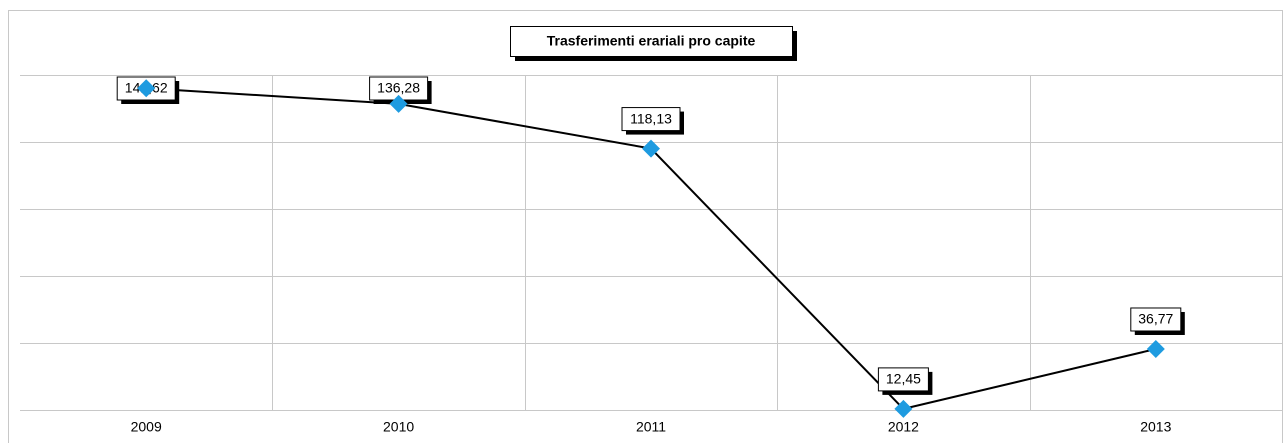 The image size is (1284, 448). What do you see at coordinates (146, 427) in the screenshot?
I see `x-tick-label: 2009` at bounding box center [146, 427].